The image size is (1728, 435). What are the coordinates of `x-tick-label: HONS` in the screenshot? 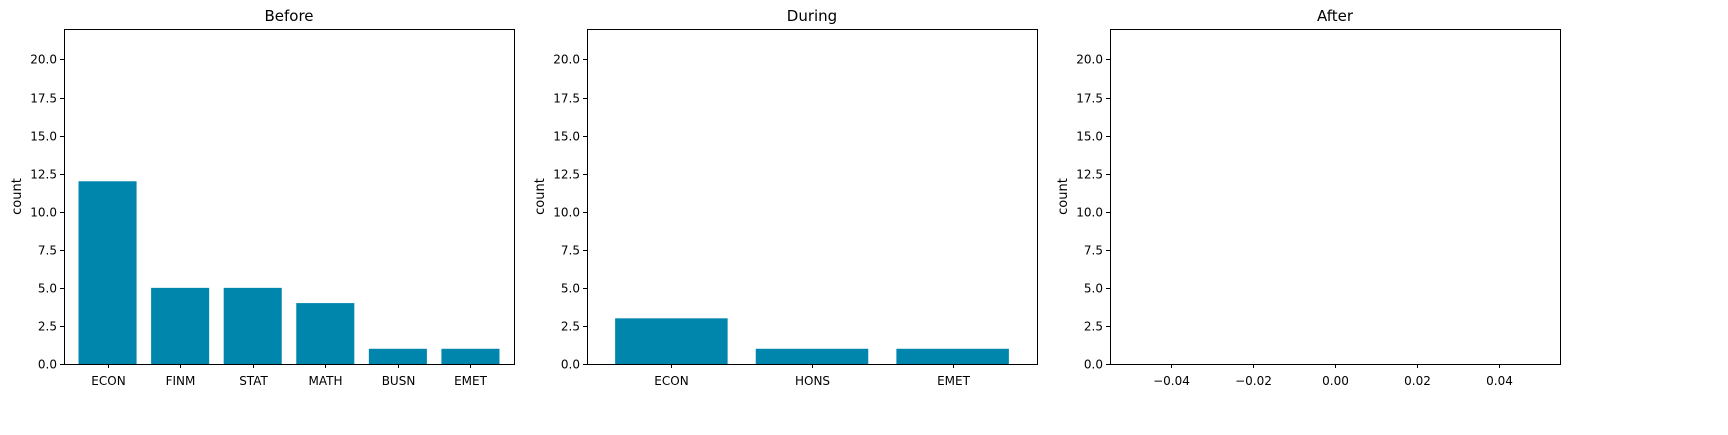 It's located at (812, 381).